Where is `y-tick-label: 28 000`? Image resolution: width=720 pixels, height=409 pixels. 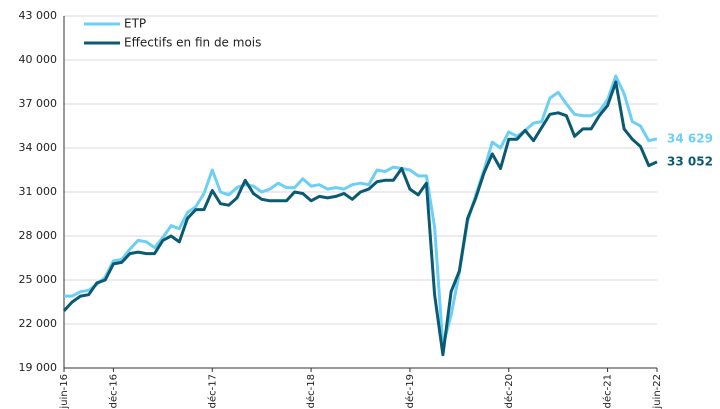 y-tick-label: 28 000 is located at coordinates (38, 235).